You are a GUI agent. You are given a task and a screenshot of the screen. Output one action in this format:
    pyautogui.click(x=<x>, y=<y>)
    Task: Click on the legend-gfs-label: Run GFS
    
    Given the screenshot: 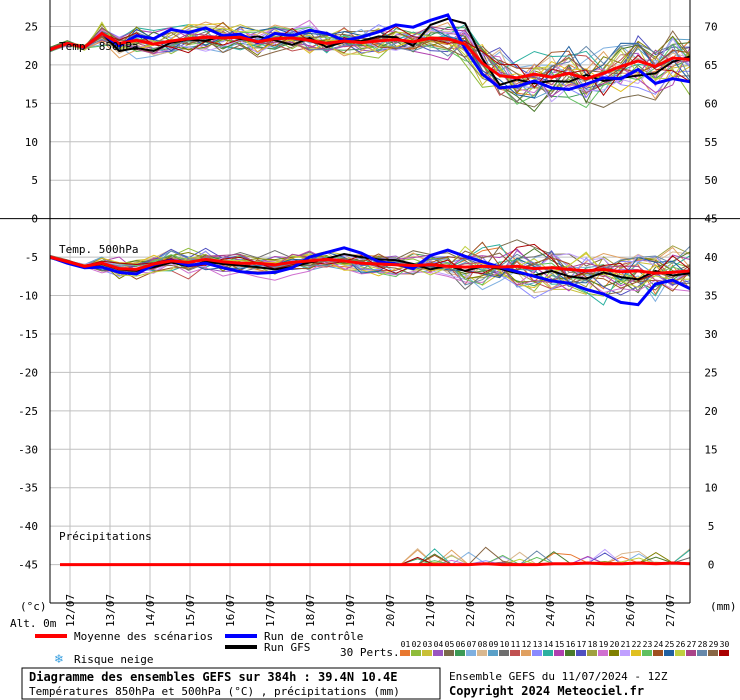 What is the action you would take?
    pyautogui.click(x=287, y=647)
    